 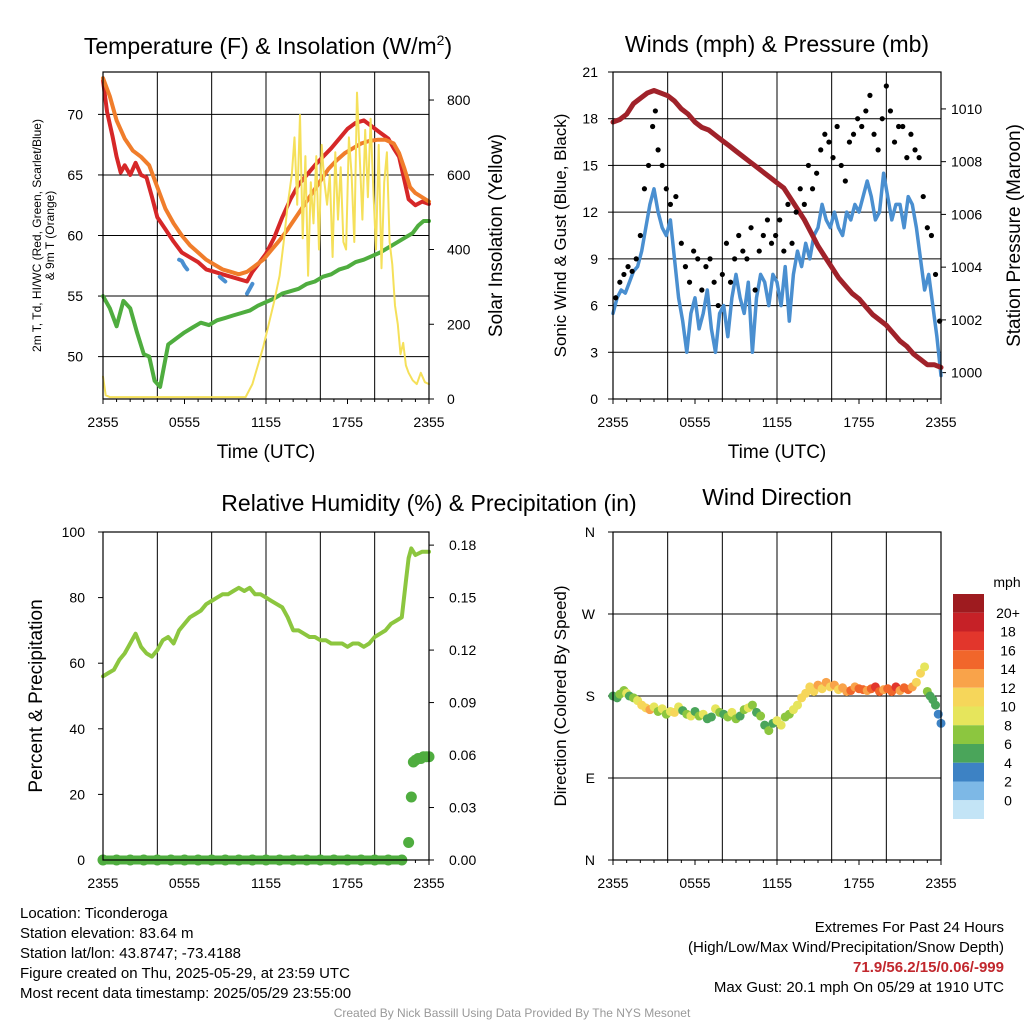 I want to click on x-tick-label: 2355, so click(x=102, y=422).